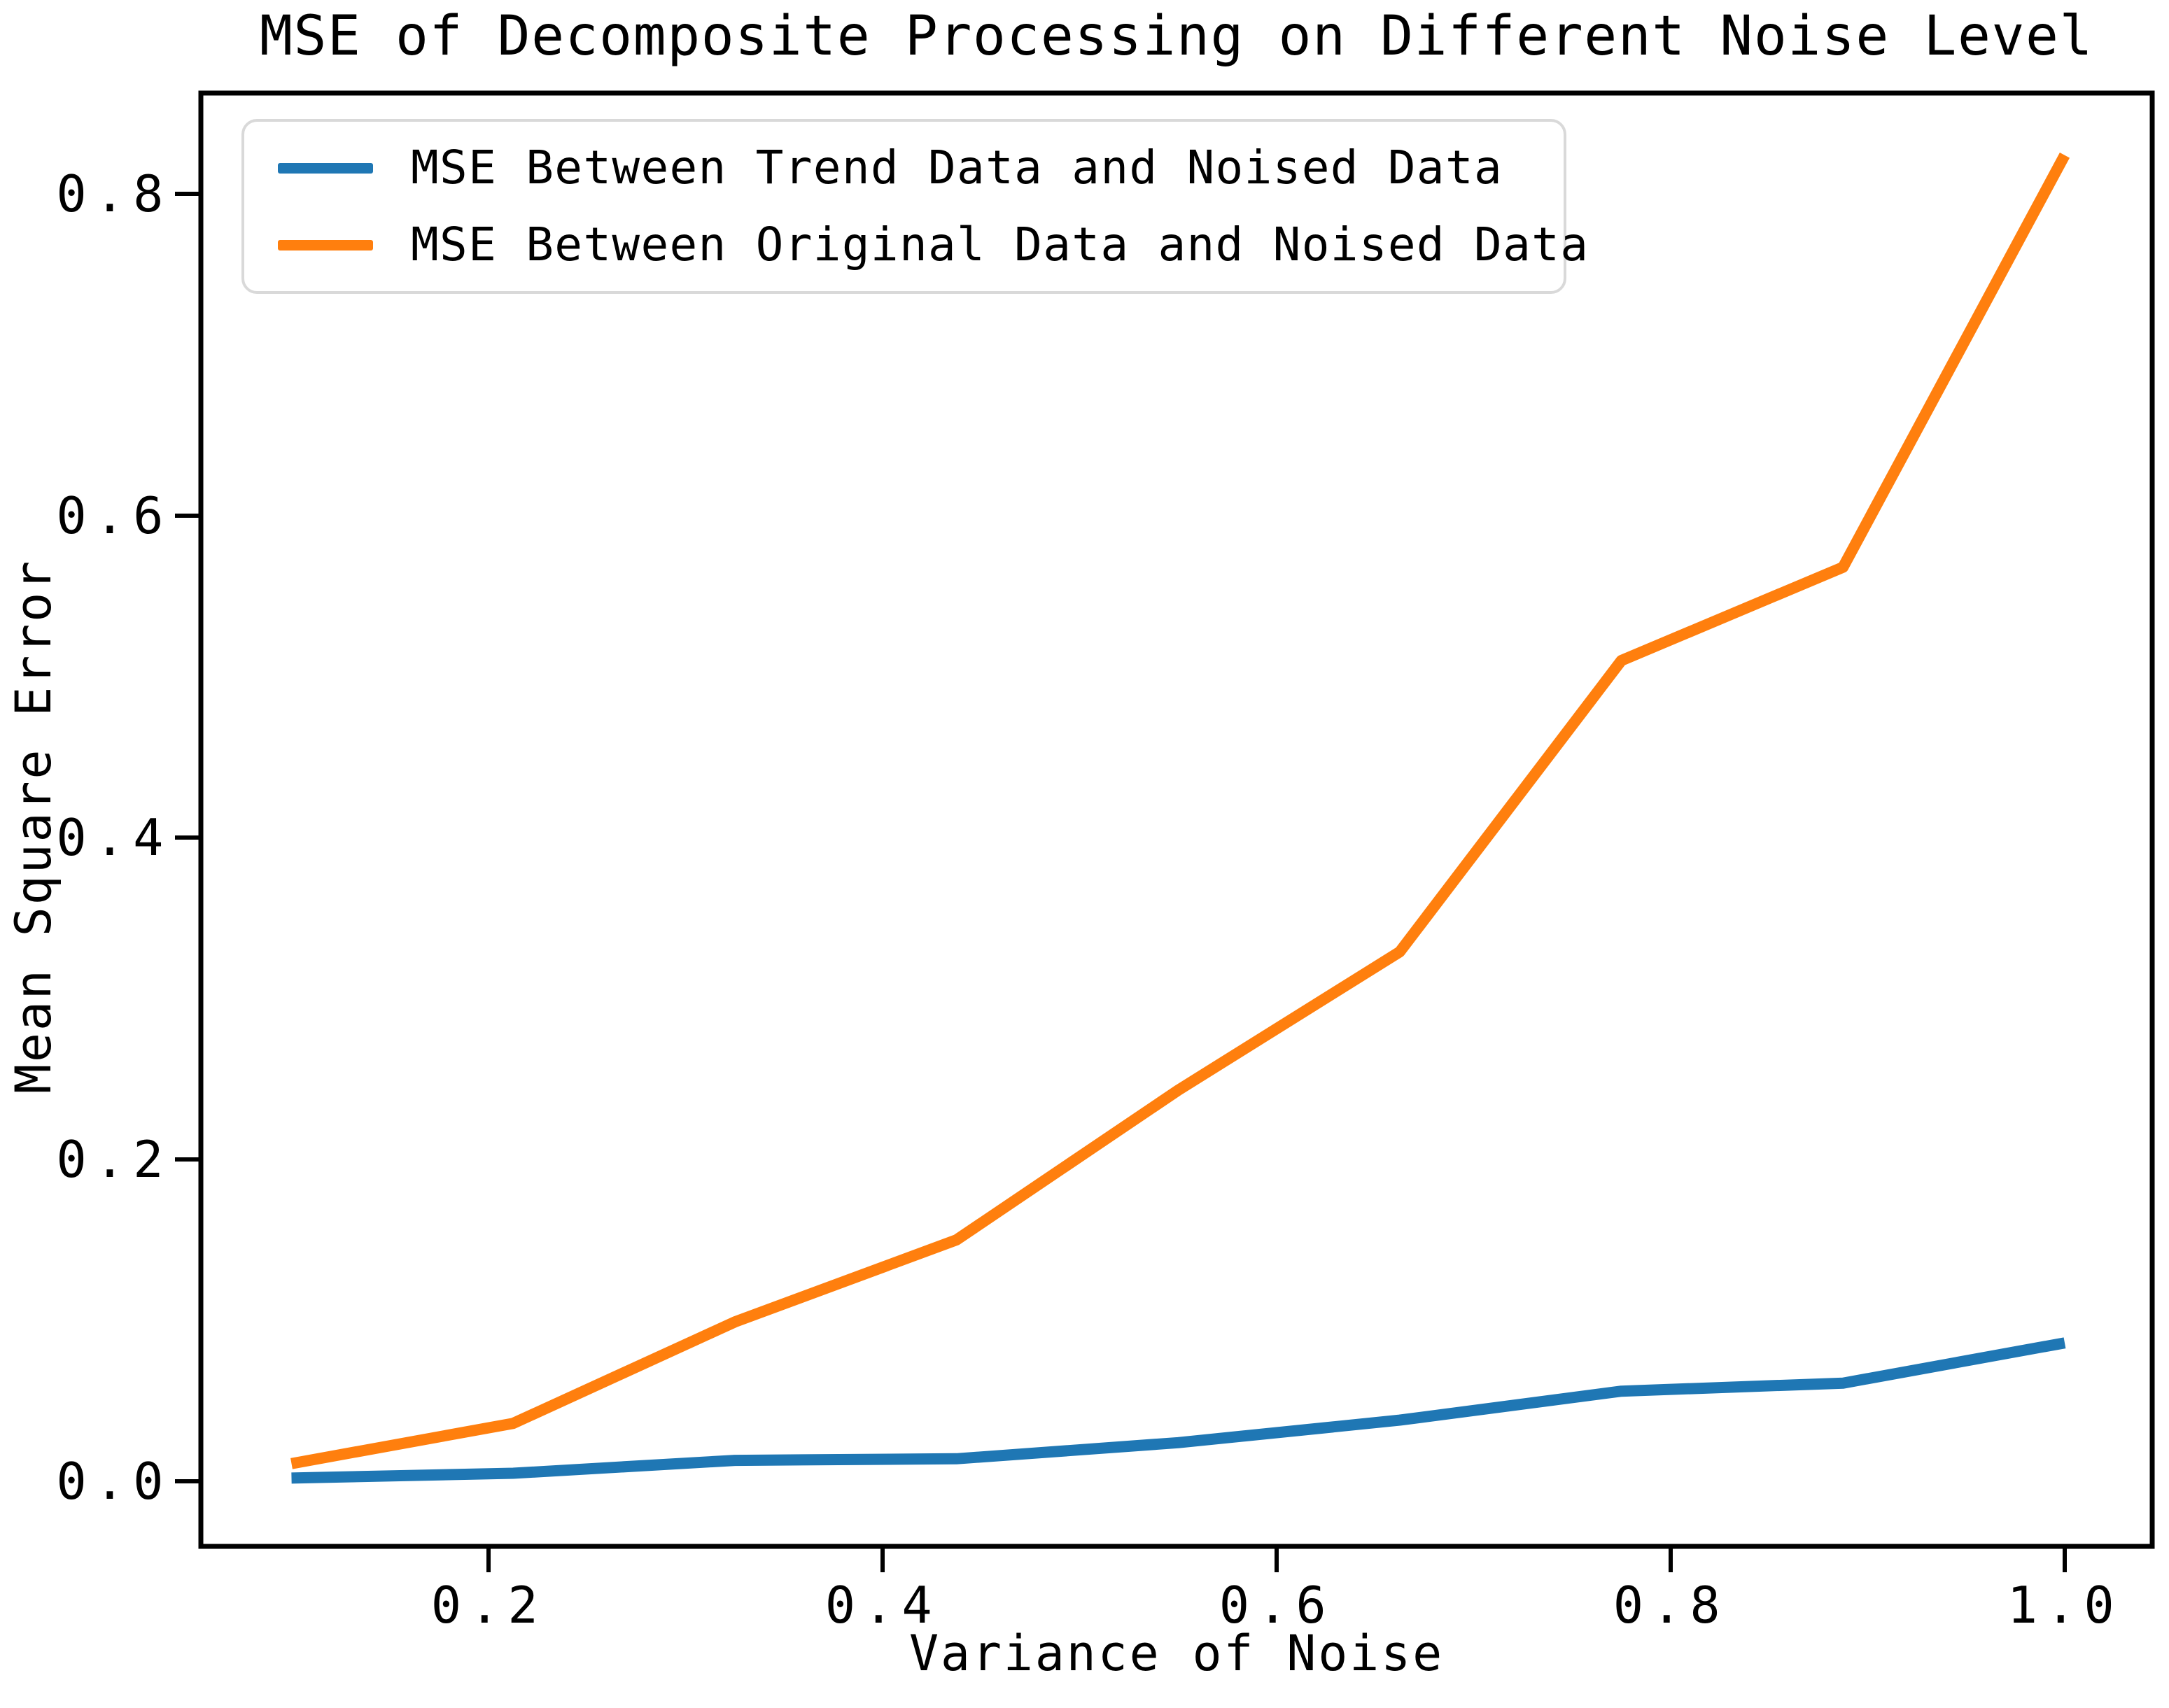 This screenshot has width=2169, height=1708. I want to click on original-line-swatch, so click(325, 245).